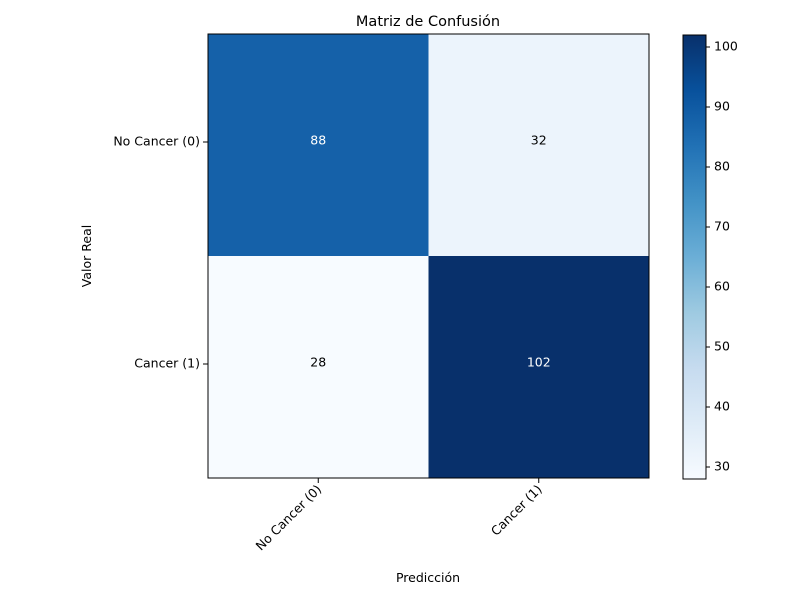  I want to click on colorbar-tick-label: 30, so click(722, 466).